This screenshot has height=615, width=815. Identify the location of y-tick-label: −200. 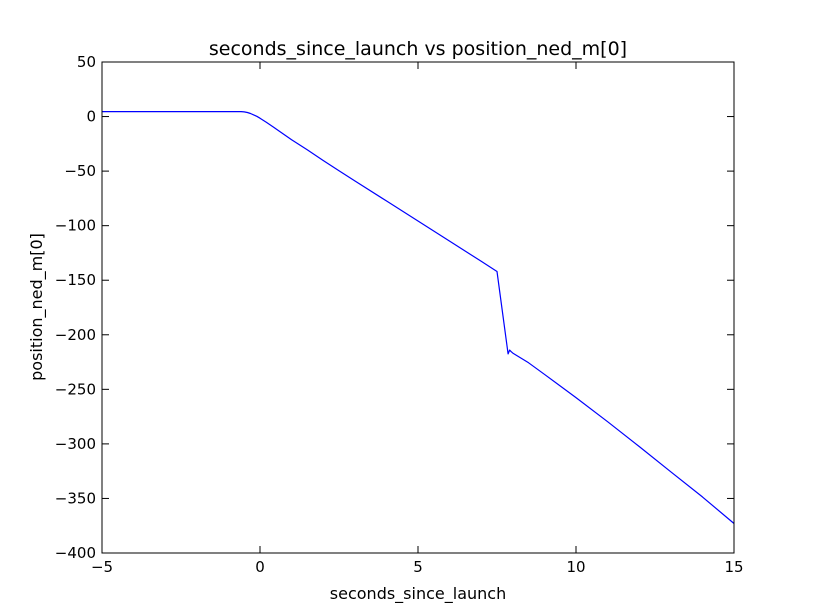
(75, 335).